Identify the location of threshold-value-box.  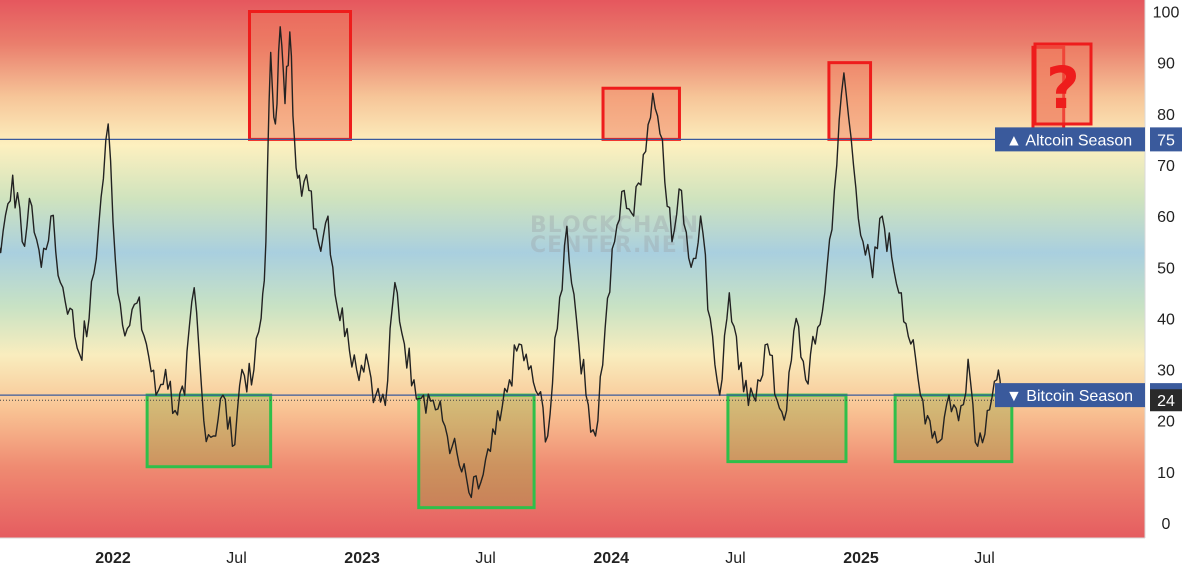
(1166, 139).